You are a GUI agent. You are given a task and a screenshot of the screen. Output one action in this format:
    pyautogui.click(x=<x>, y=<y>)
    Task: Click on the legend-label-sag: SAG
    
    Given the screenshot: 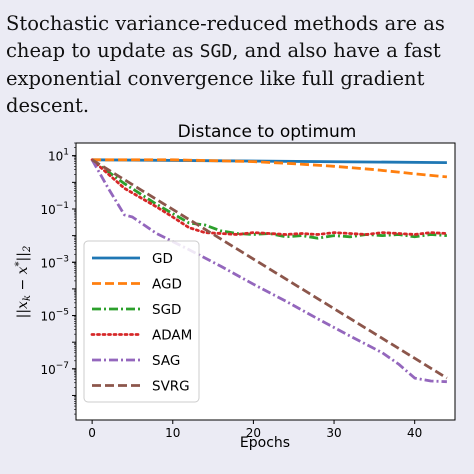 What is the action you would take?
    pyautogui.click(x=166, y=361)
    